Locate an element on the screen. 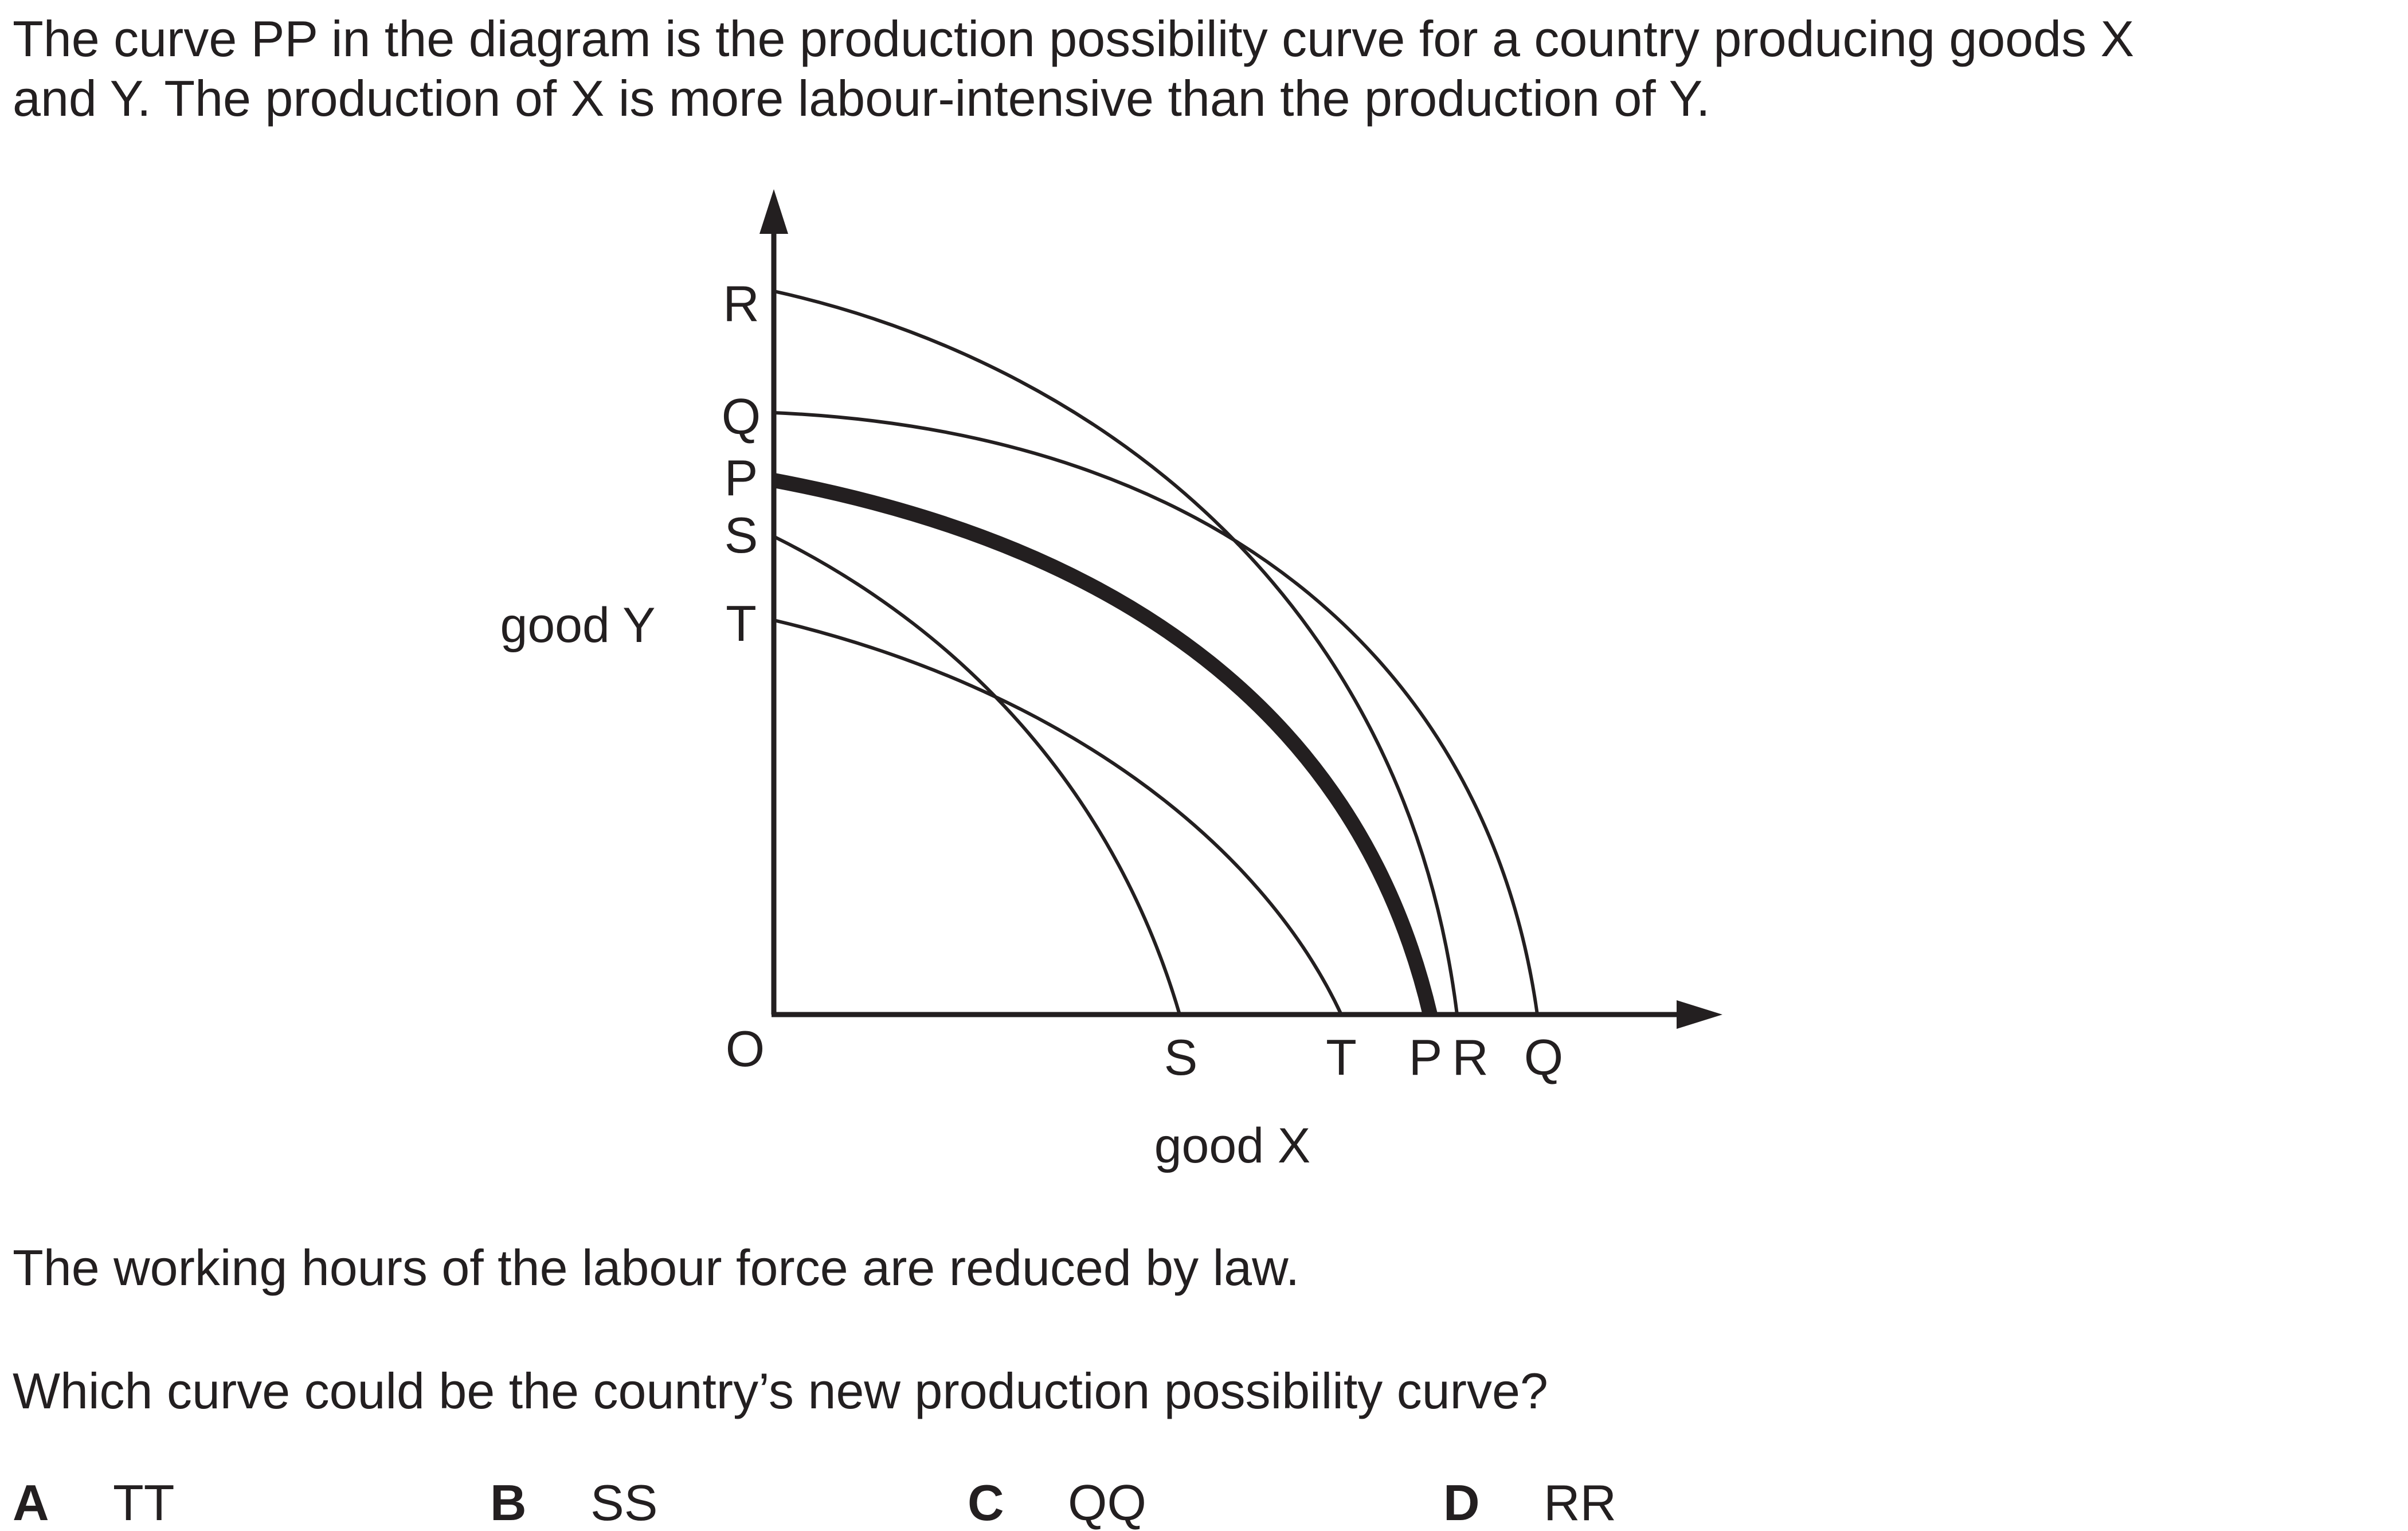  curve-pp is located at coordinates (1105, 745).